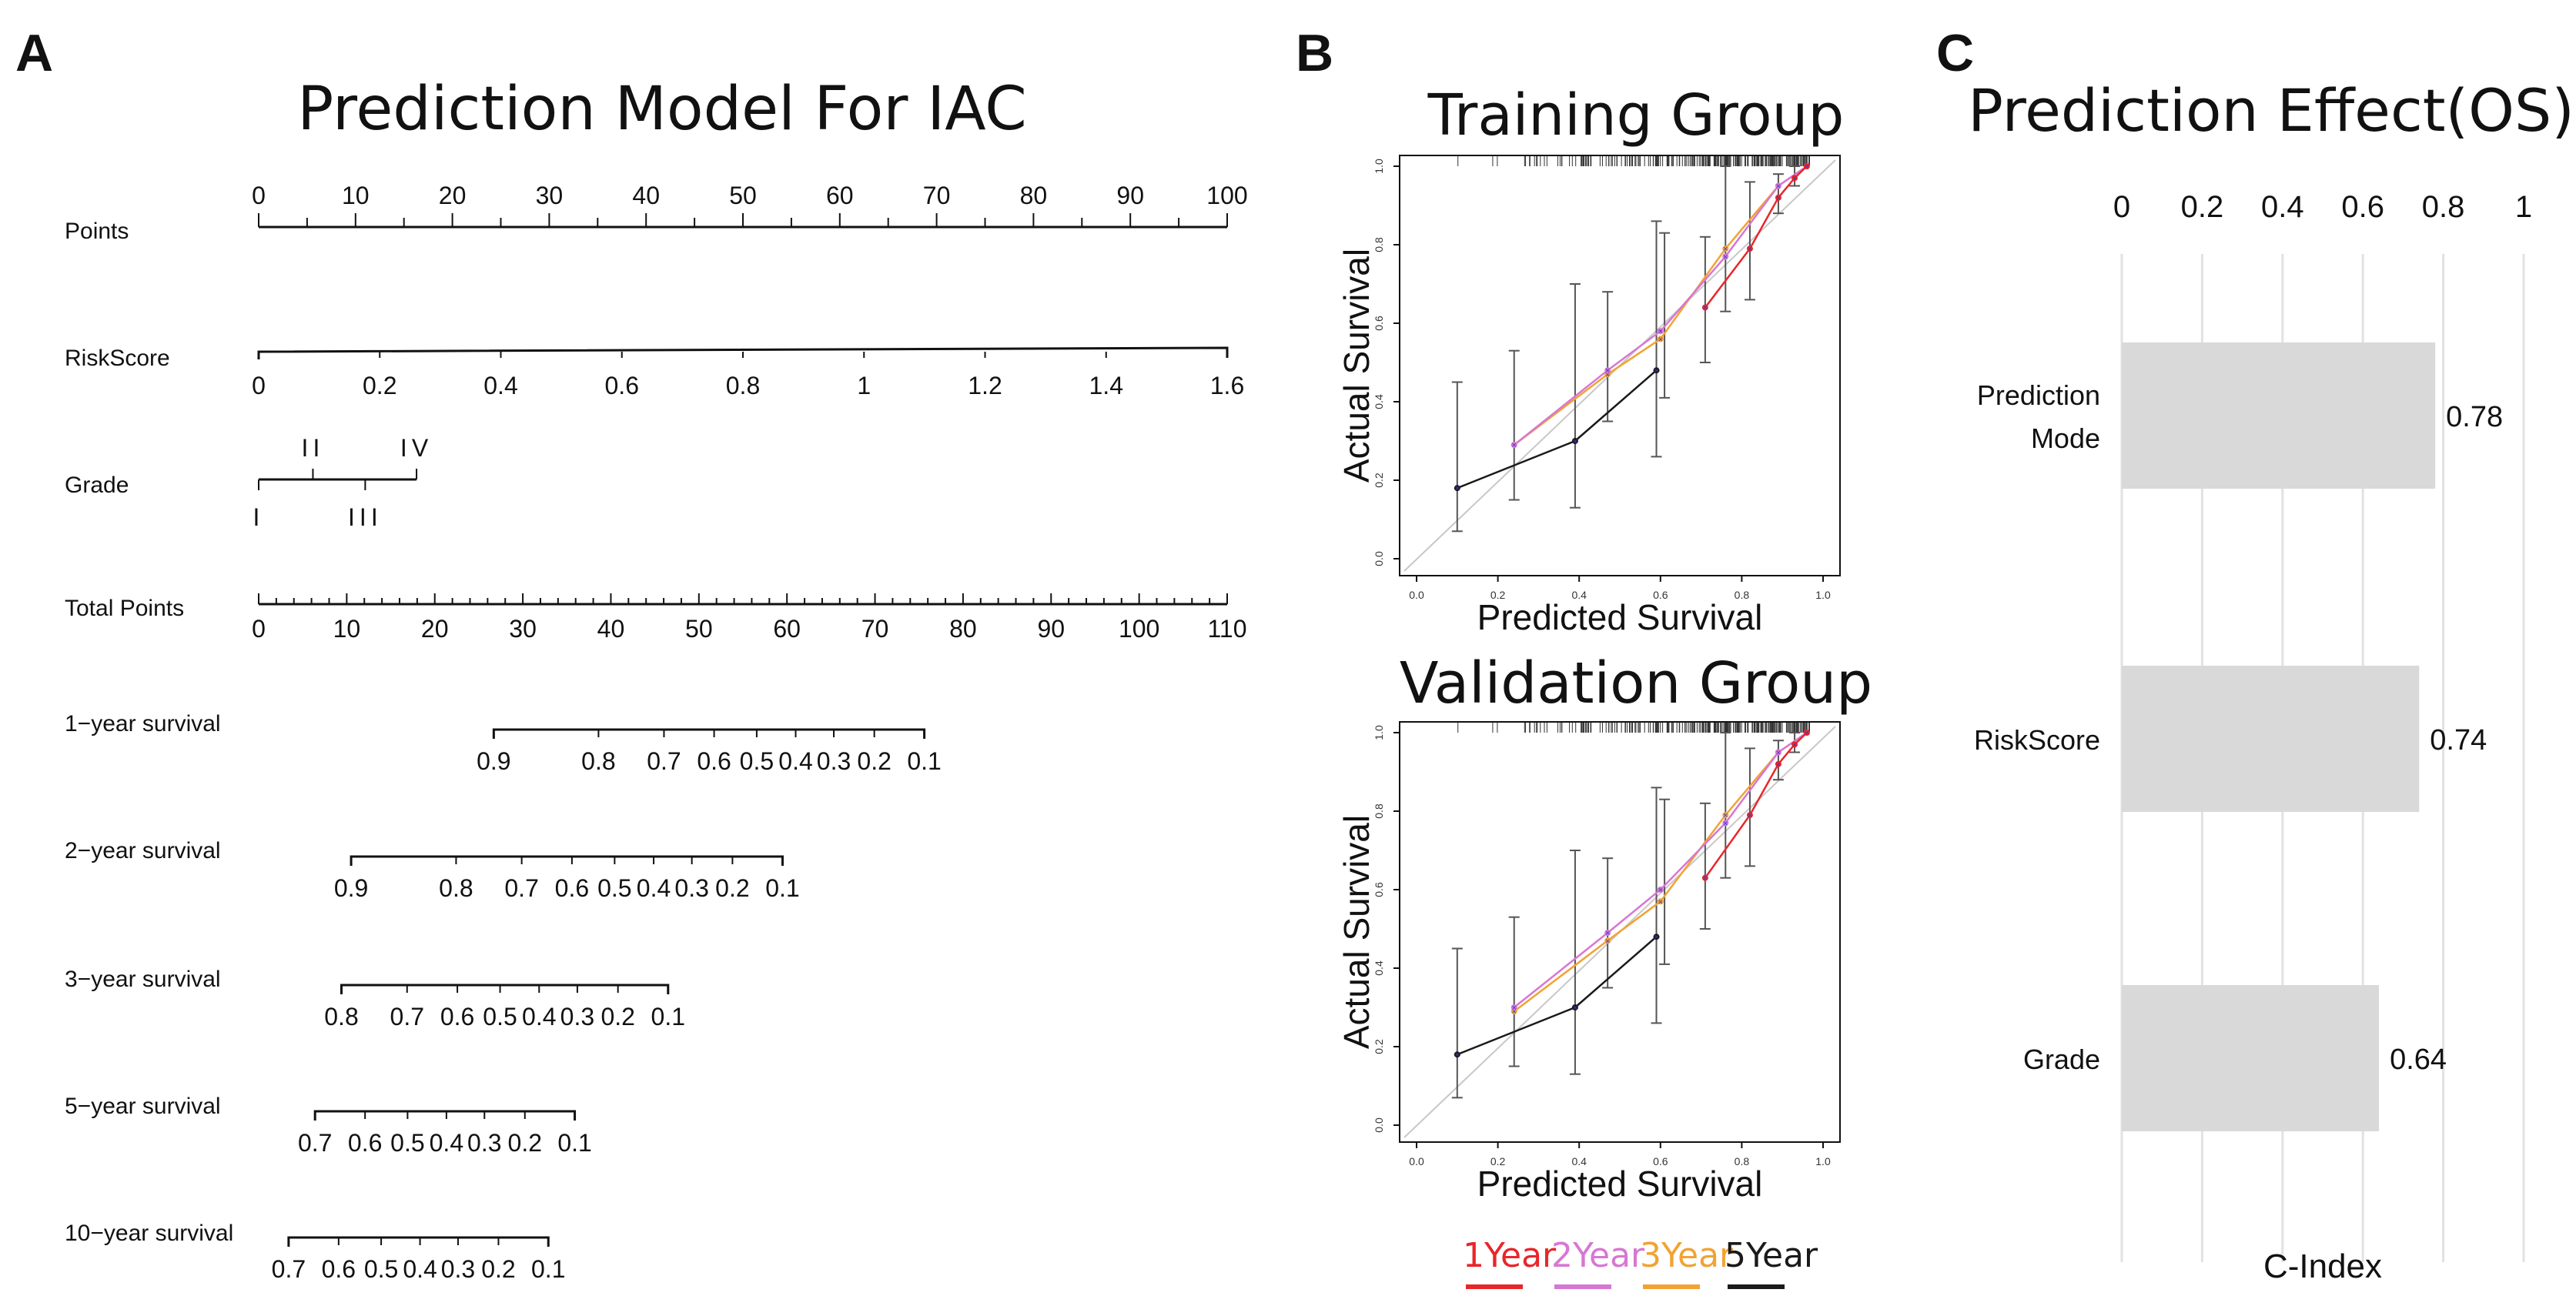 Image resolution: width=2576 pixels, height=1306 pixels. What do you see at coordinates (523, 629) in the screenshot?
I see `total-points-tick-label: 30` at bounding box center [523, 629].